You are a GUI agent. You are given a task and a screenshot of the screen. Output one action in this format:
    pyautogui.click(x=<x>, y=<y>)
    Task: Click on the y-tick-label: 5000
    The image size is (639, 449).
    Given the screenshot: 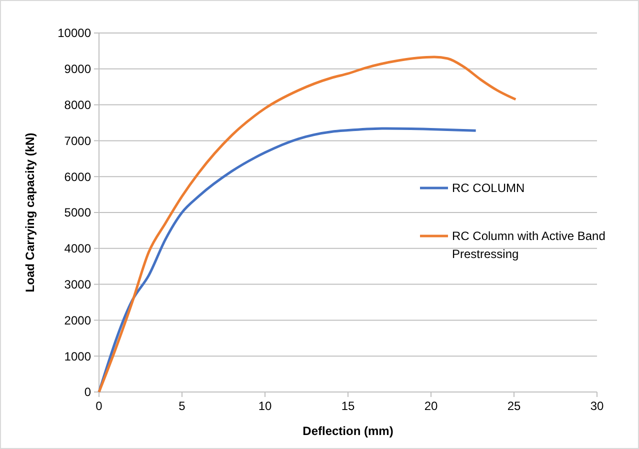 What is the action you would take?
    pyautogui.click(x=78, y=213)
    